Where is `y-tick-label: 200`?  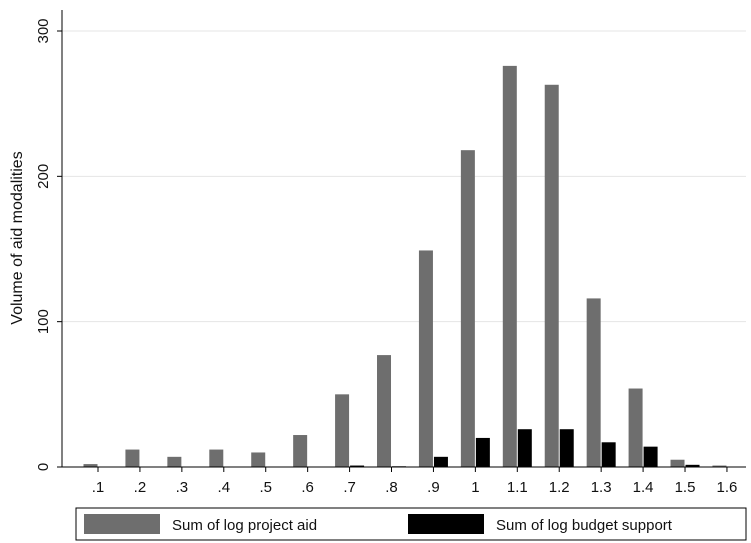 y-tick-label: 200 is located at coordinates (43, 176).